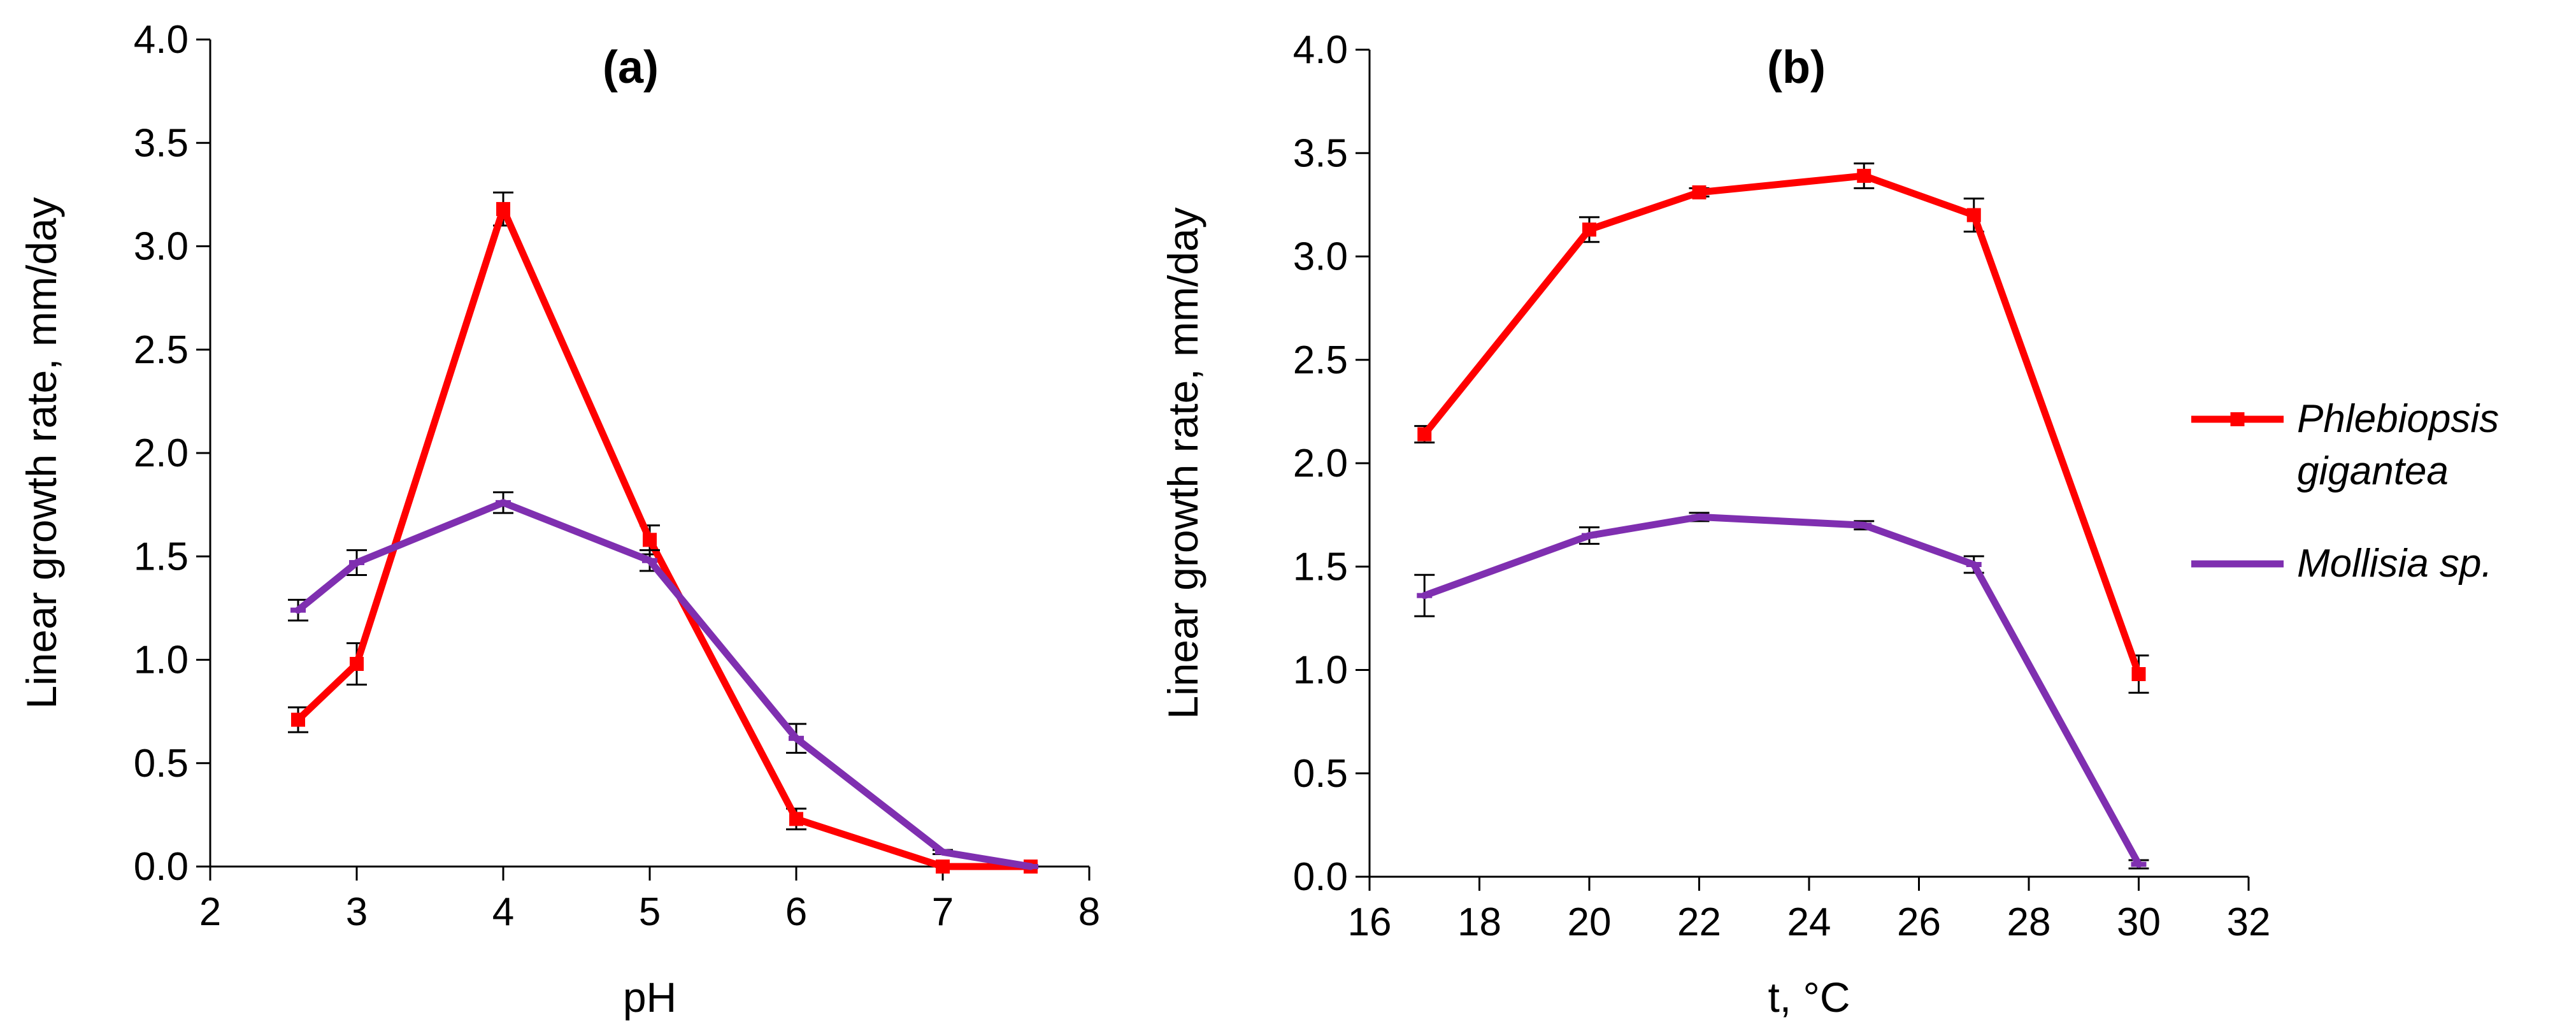  What do you see at coordinates (2373, 471) in the screenshot?
I see `legend-label-phlebiopsis-line2: gigantea` at bounding box center [2373, 471].